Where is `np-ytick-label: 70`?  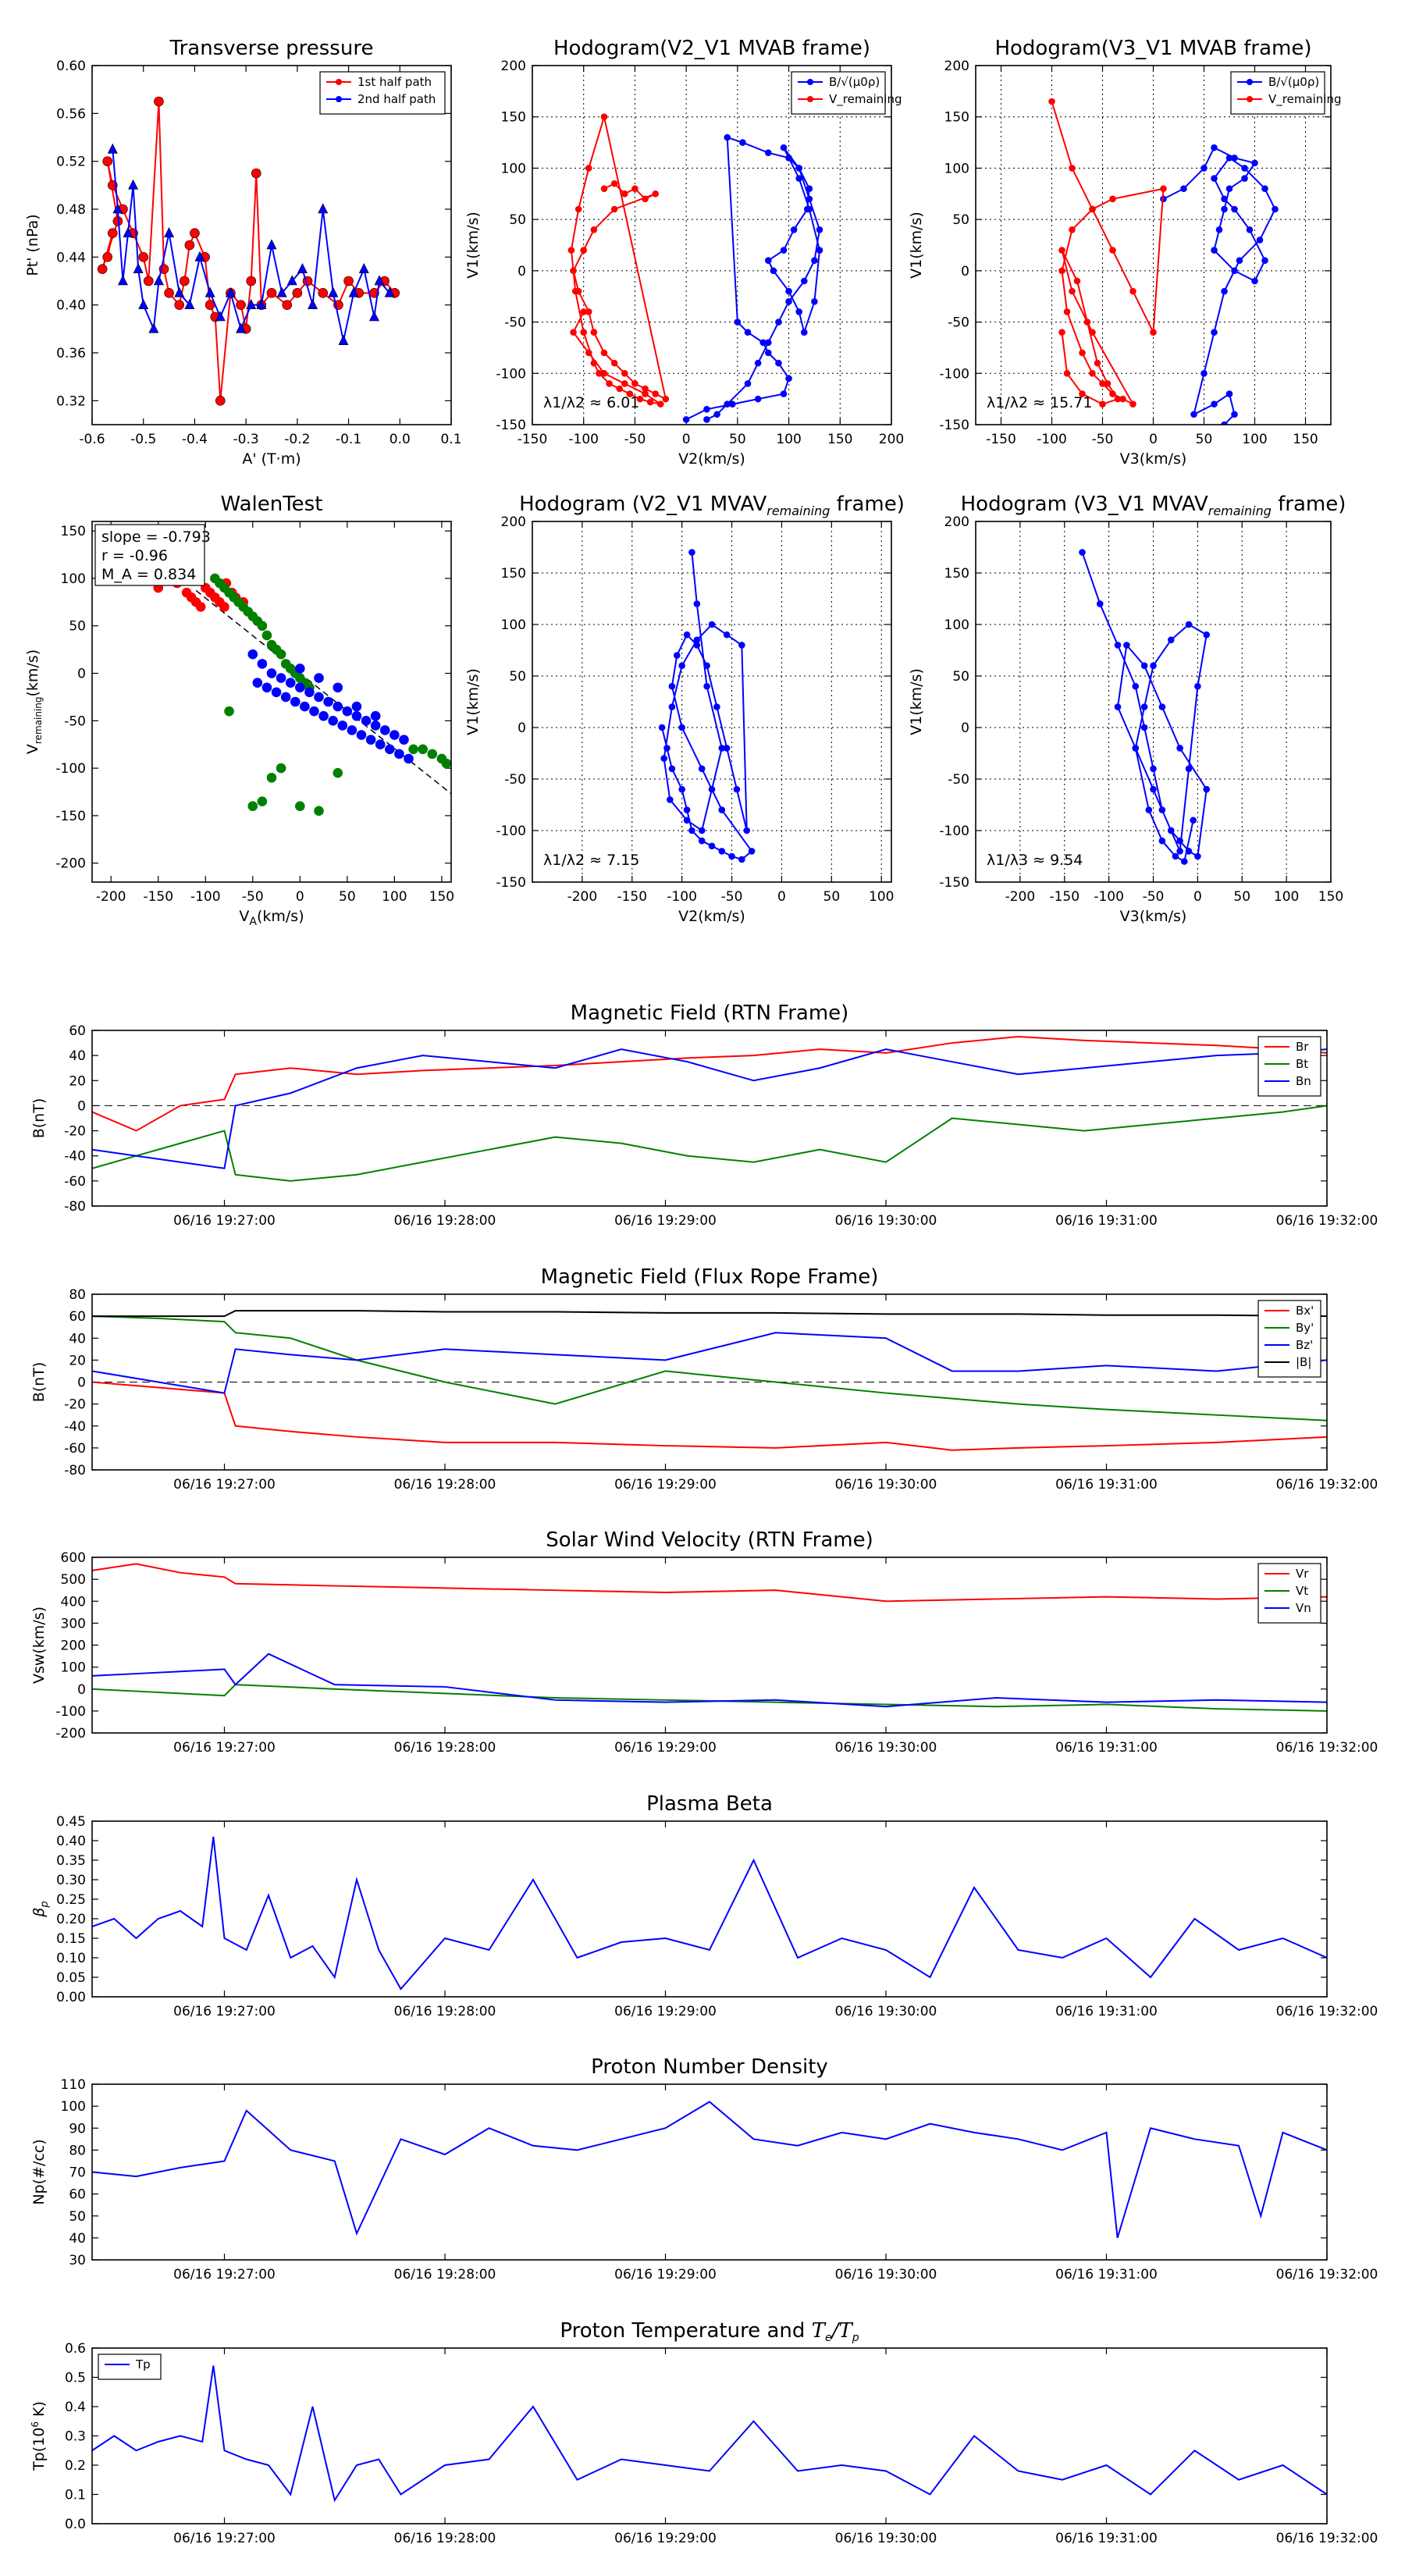 np-ytick-label: 70 is located at coordinates (77, 2173).